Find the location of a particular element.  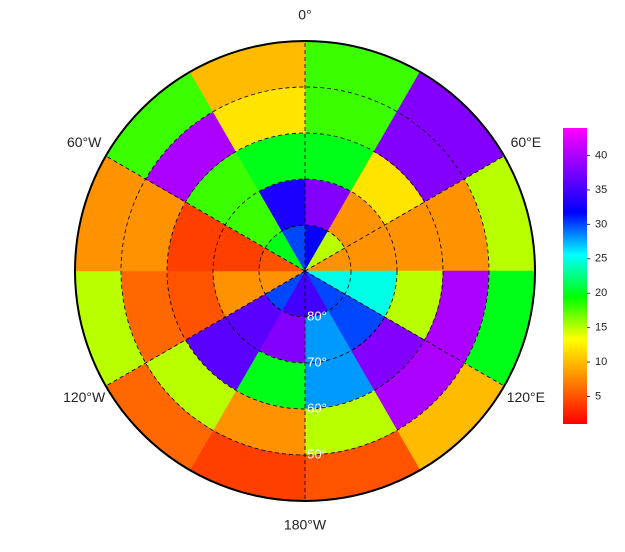

colorbar-tick-label: 40 is located at coordinates (601, 155).